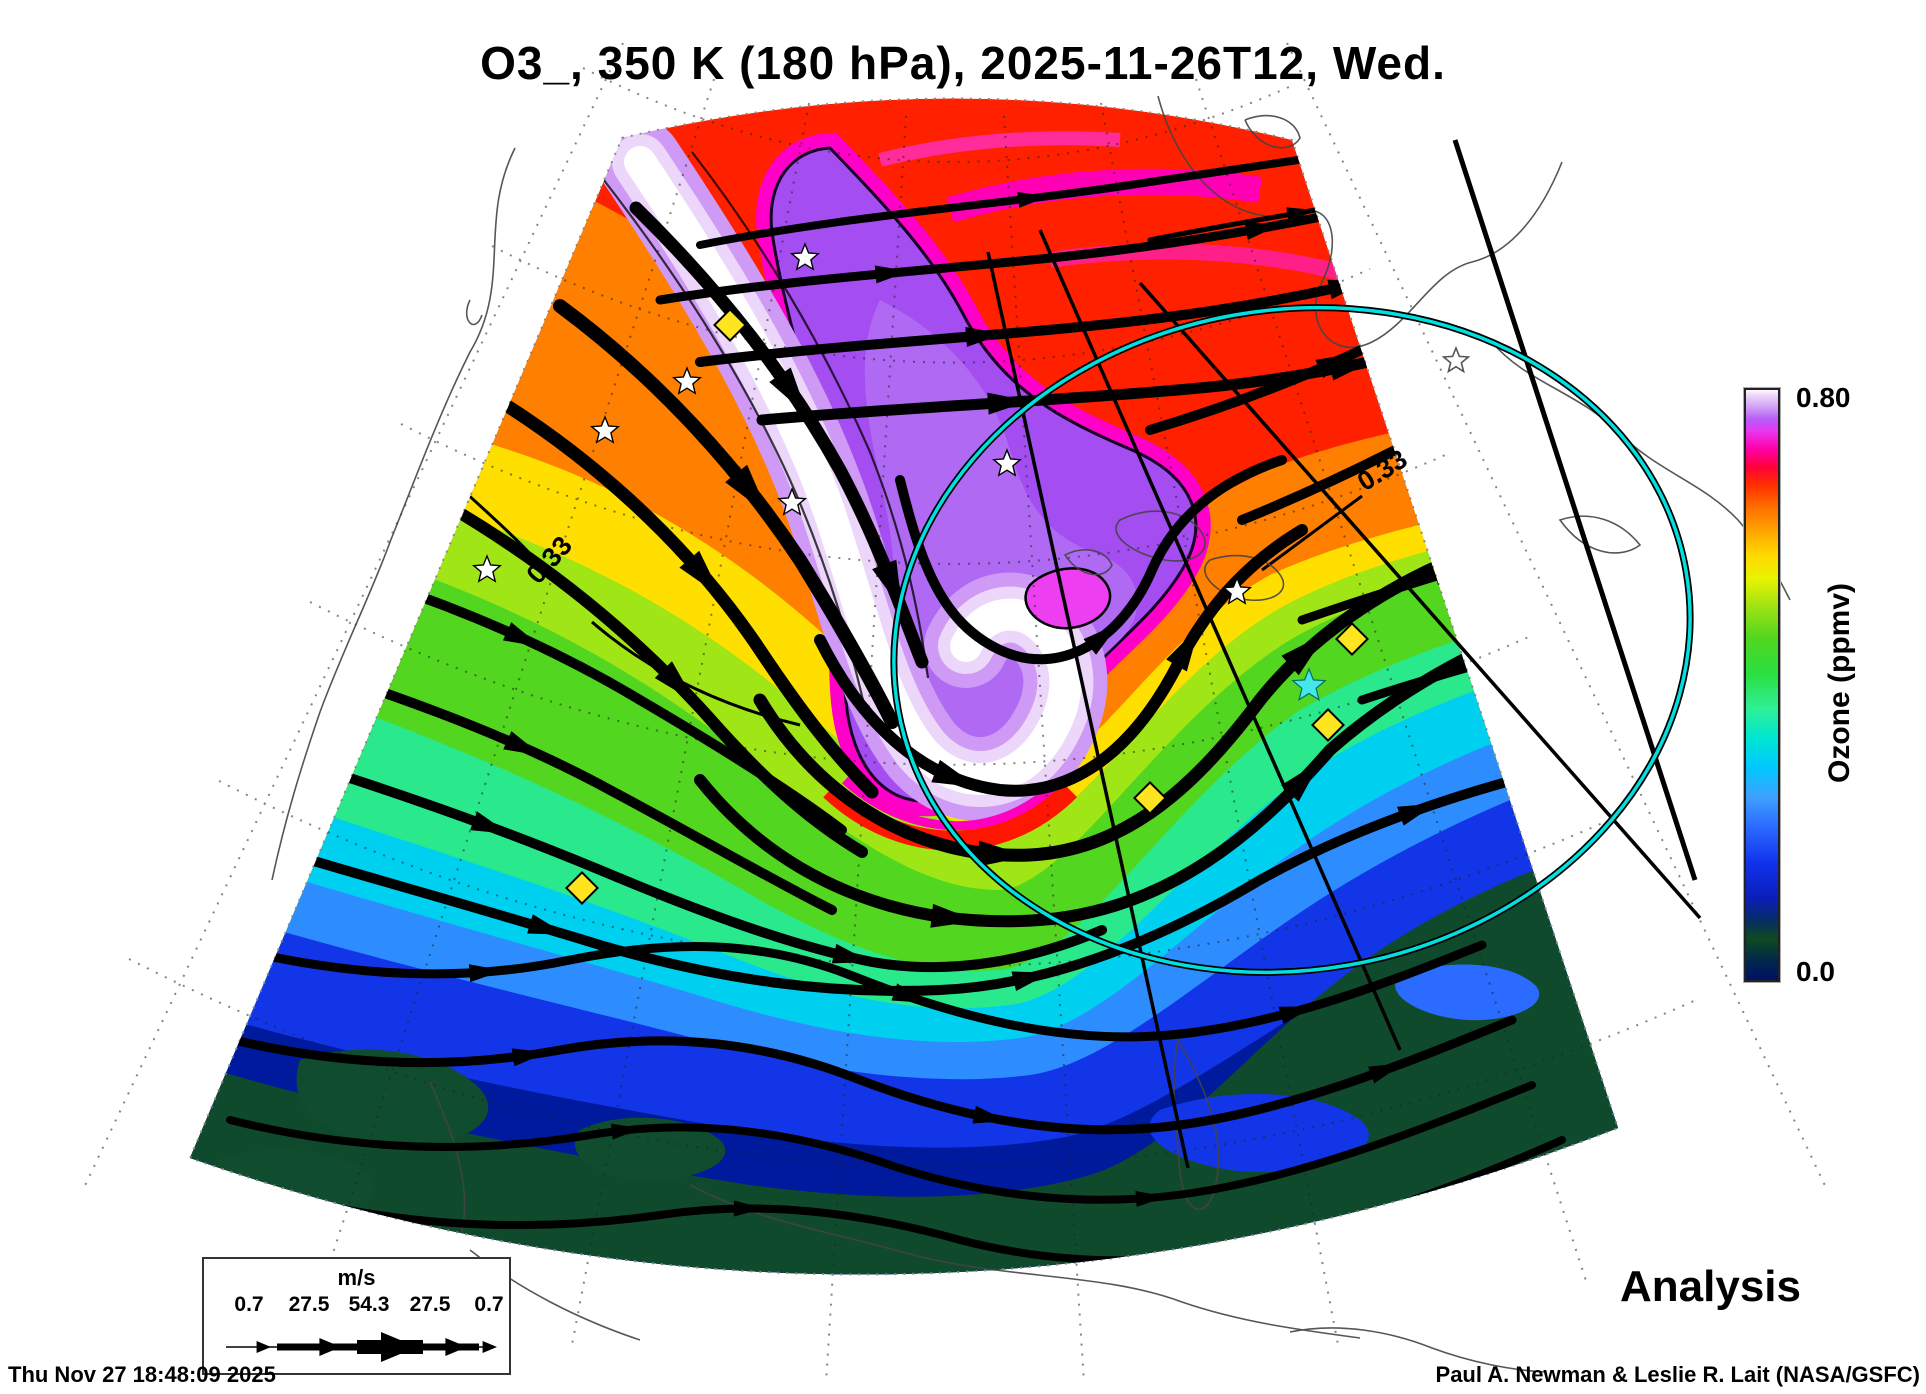 Image resolution: width=1926 pixels, height=1394 pixels. What do you see at coordinates (369, 1304) in the screenshot?
I see `wind-legend-tick: 54.3` at bounding box center [369, 1304].